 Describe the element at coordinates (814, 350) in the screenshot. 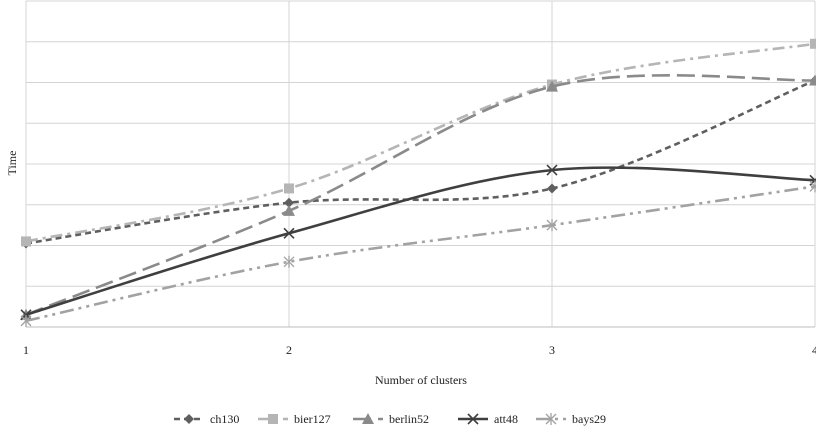

I see `x-tick-label: 4` at that location.